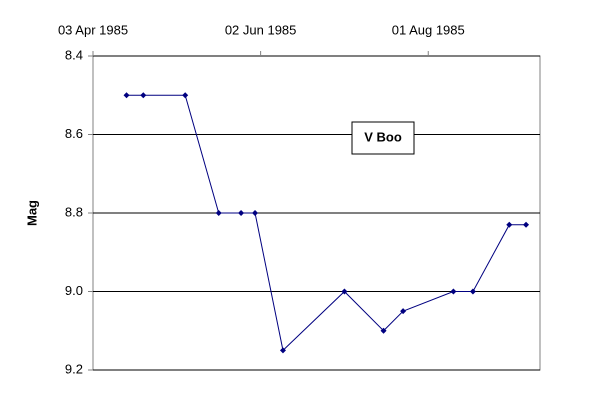  Describe the element at coordinates (261, 29) in the screenshot. I see `x-tick-label: 02 Jun 1985` at that location.